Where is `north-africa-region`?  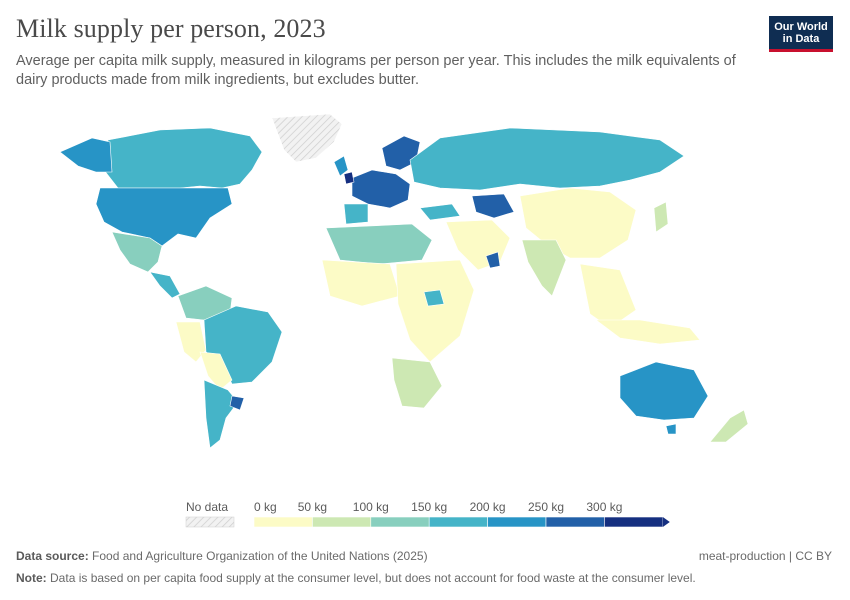 north-africa-region is located at coordinates (379, 244).